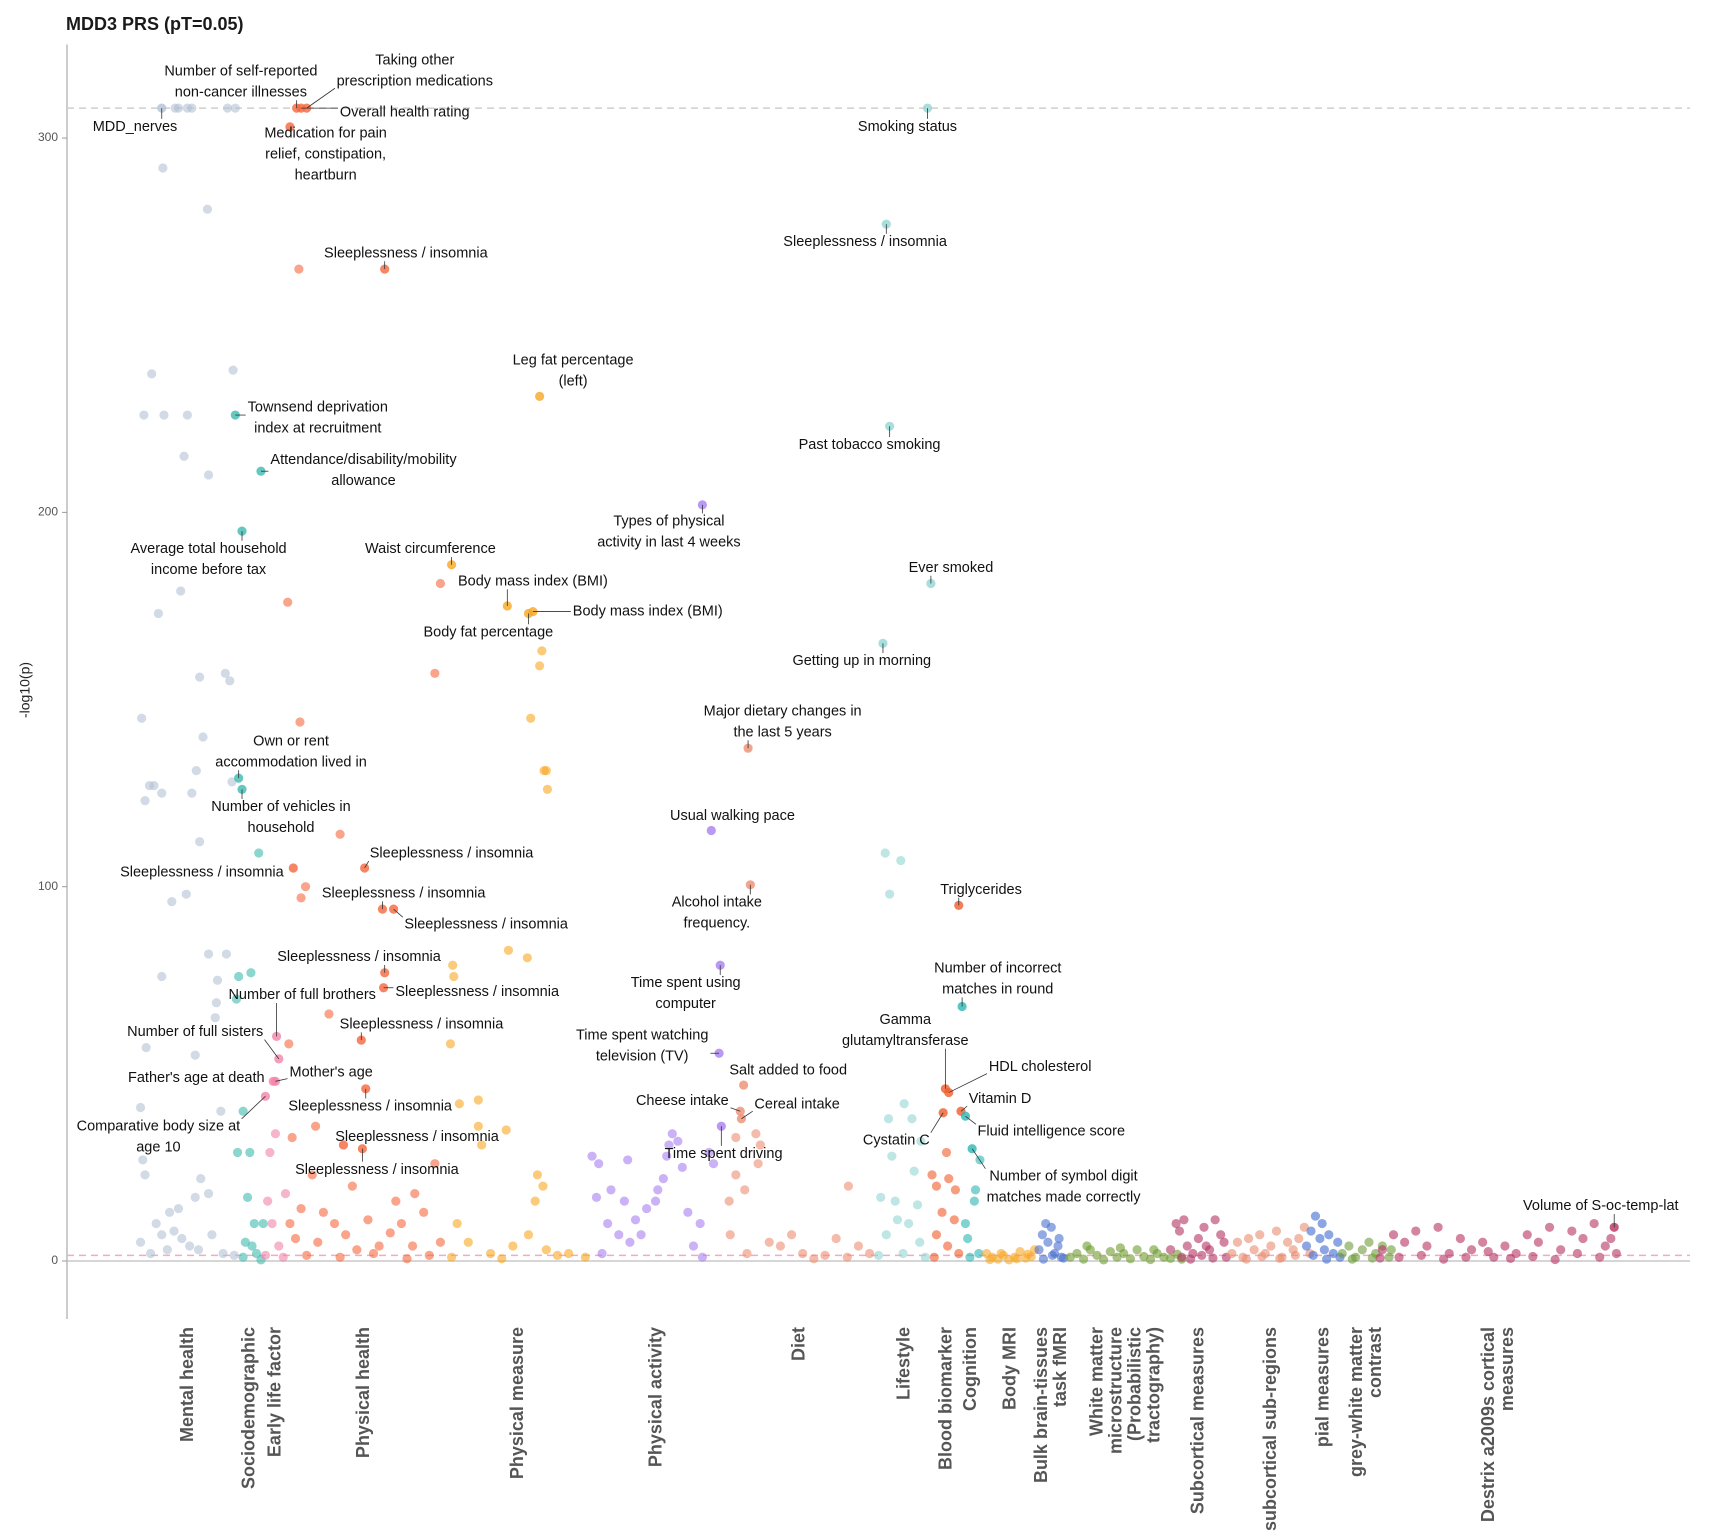 This screenshot has width=1728, height=1536. What do you see at coordinates (415, 70) in the screenshot?
I see `annotation: Taking other prescription medications` at bounding box center [415, 70].